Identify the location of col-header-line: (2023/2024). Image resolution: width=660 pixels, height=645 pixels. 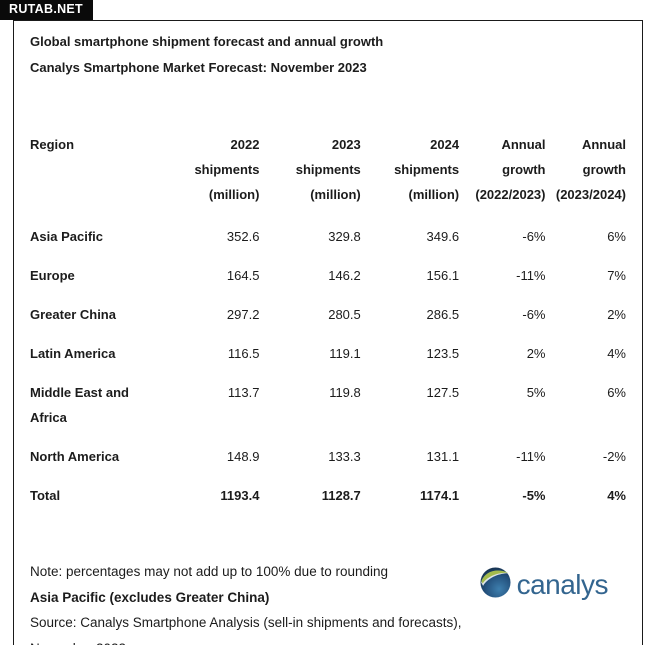
(590, 194).